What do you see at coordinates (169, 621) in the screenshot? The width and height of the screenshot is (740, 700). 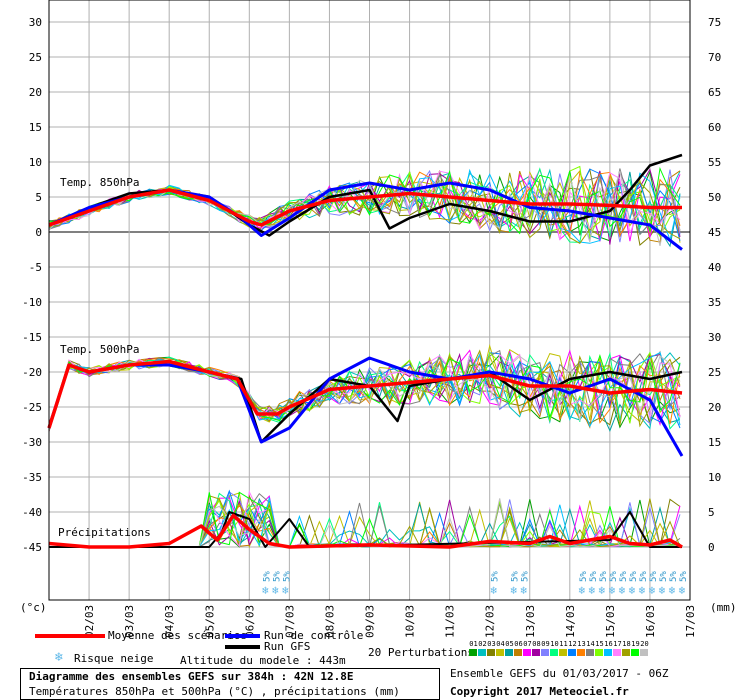 I see `x-tick-label: 04/03` at bounding box center [169, 621].